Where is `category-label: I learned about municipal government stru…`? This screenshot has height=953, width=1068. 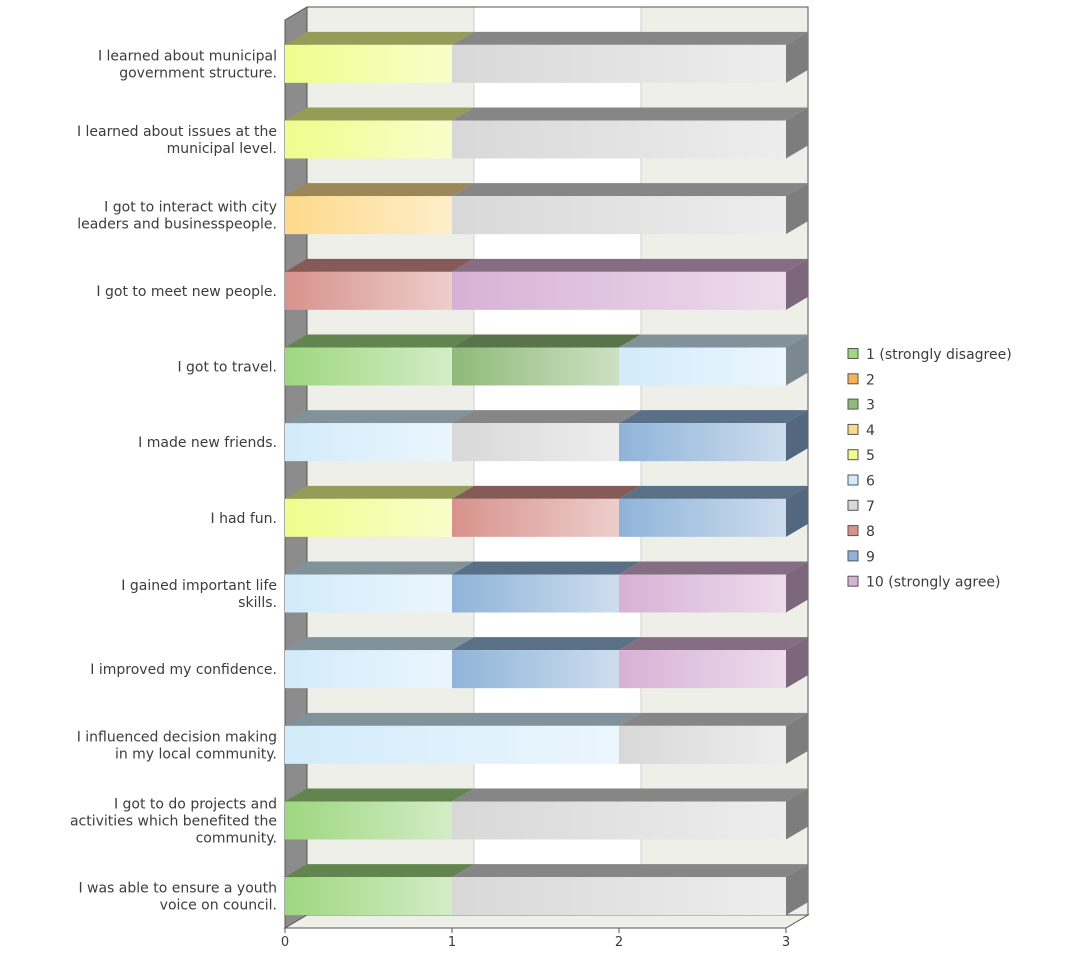
category-label: I learned about municipal government stru… is located at coordinates (187, 64).